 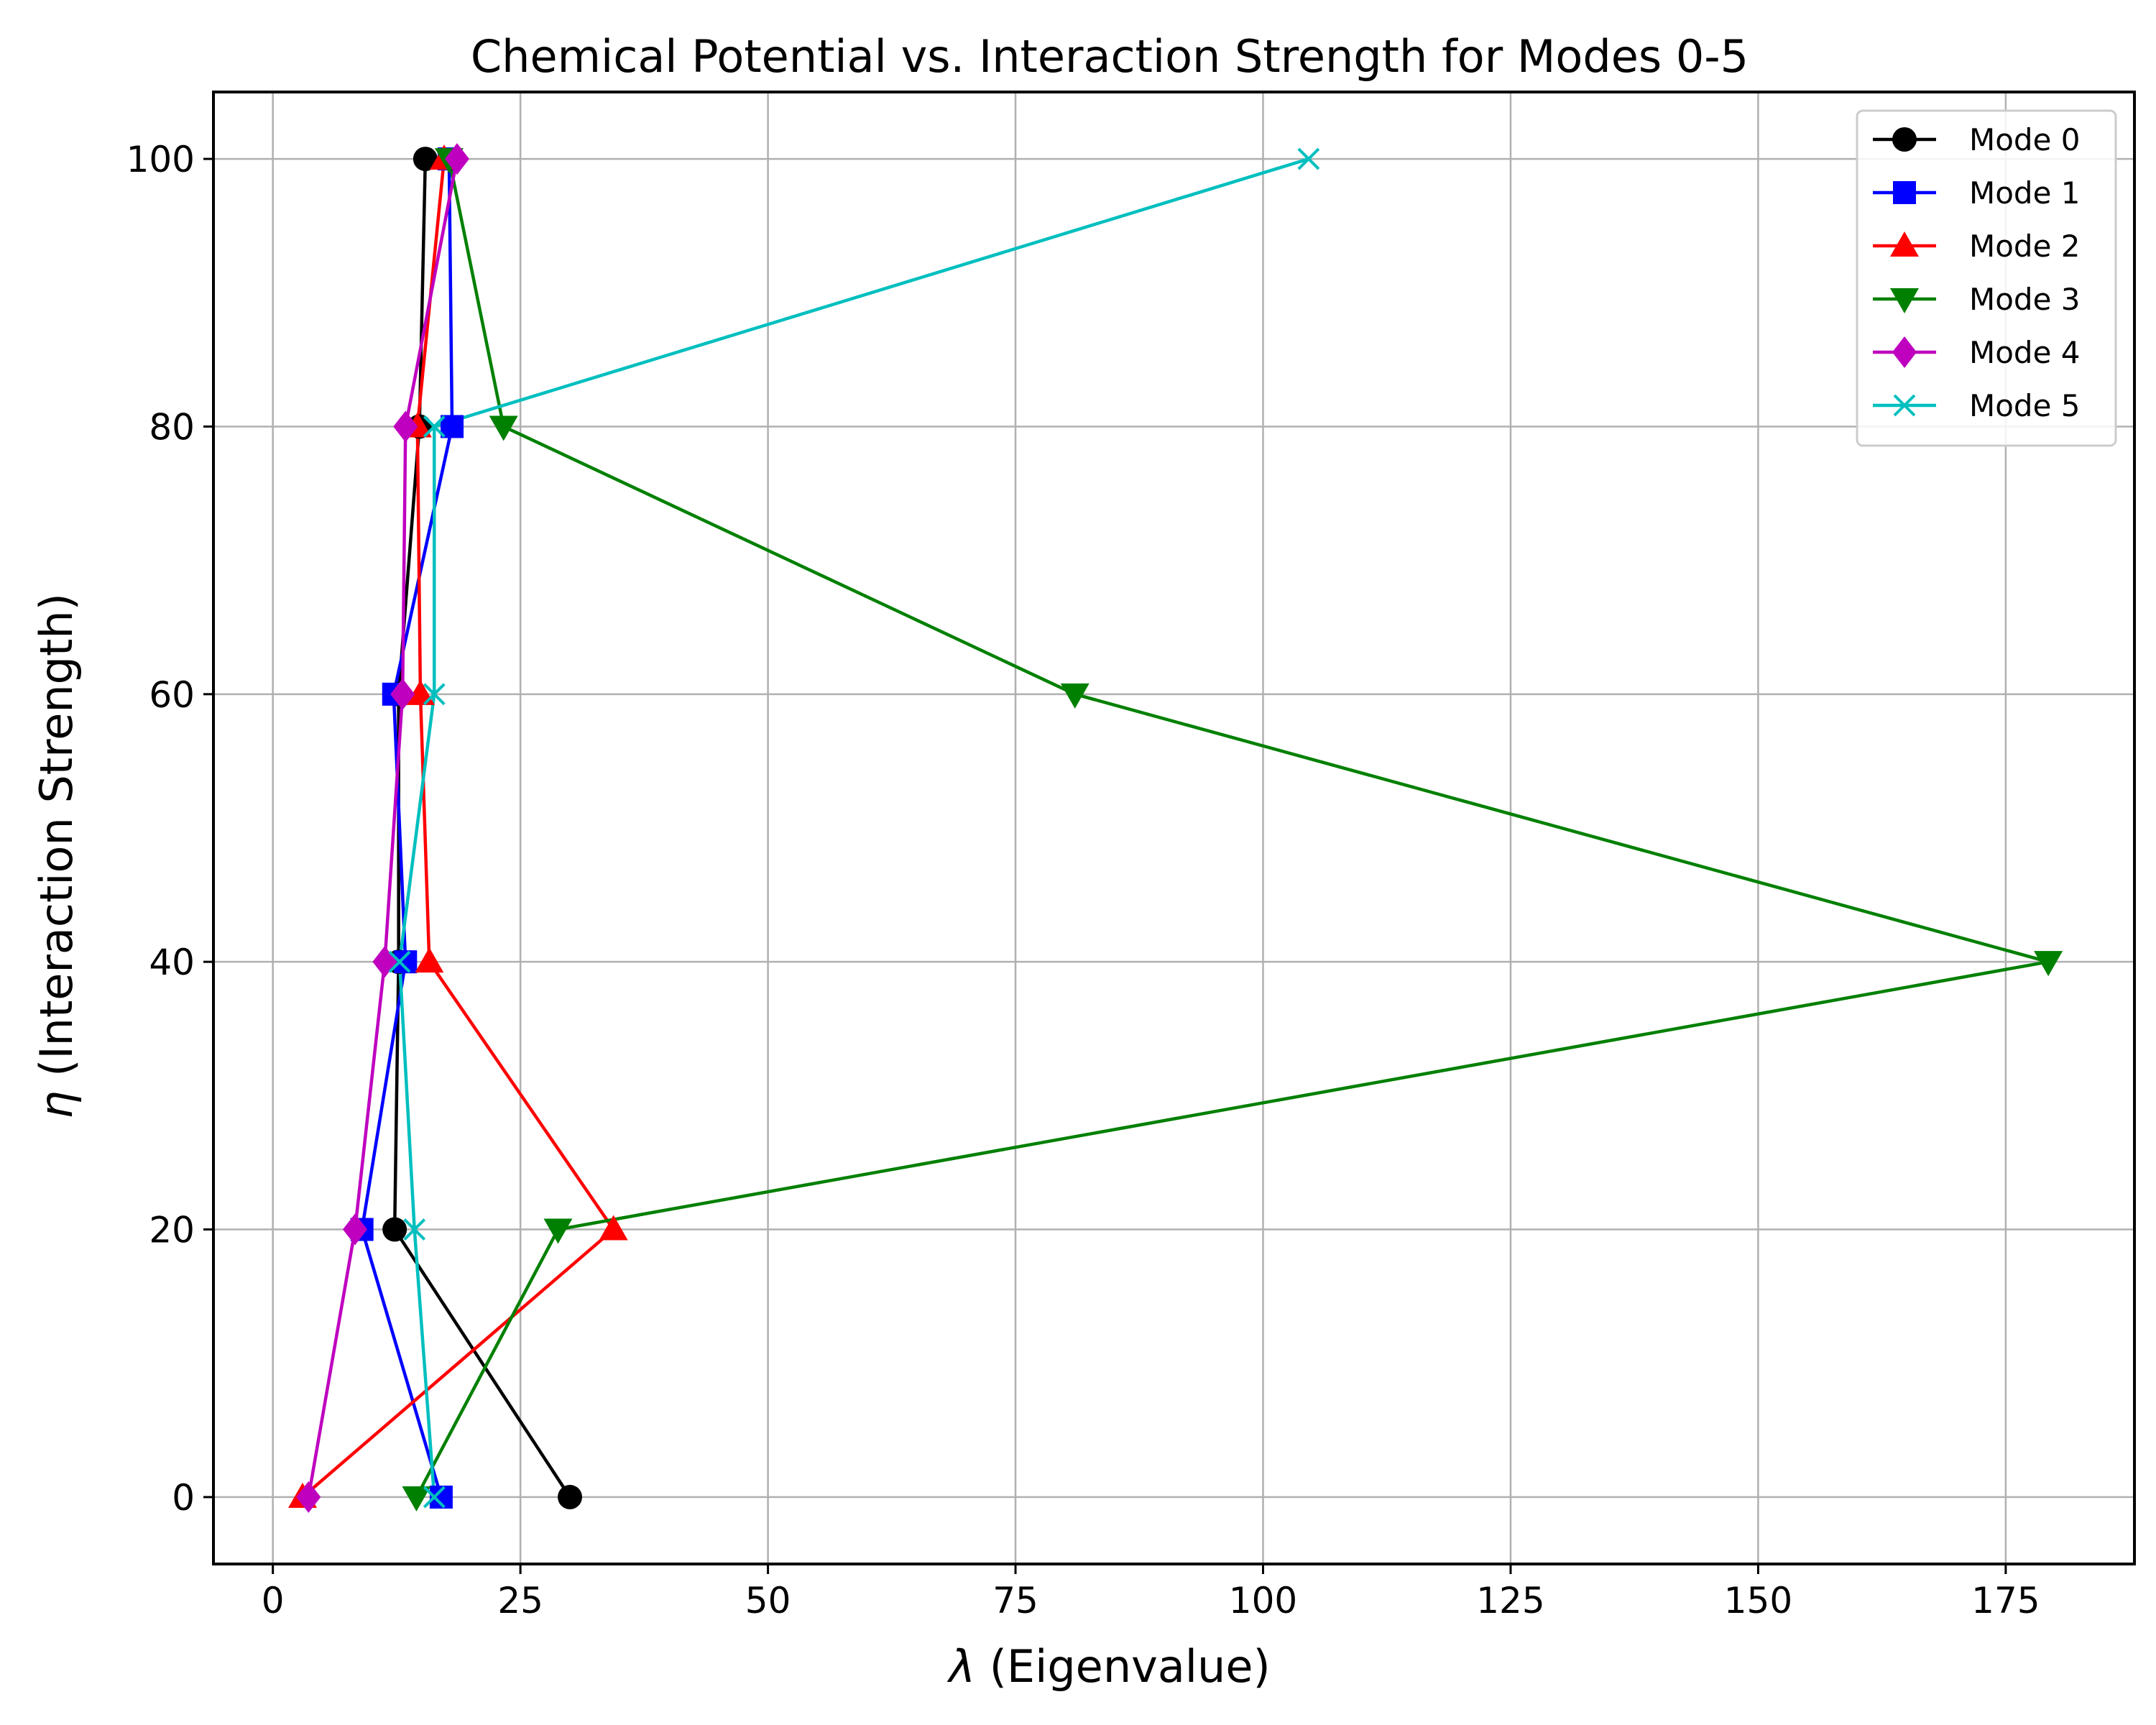 What do you see at coordinates (2025, 352) in the screenshot?
I see `mode-4-legend-label: Mode 4` at bounding box center [2025, 352].